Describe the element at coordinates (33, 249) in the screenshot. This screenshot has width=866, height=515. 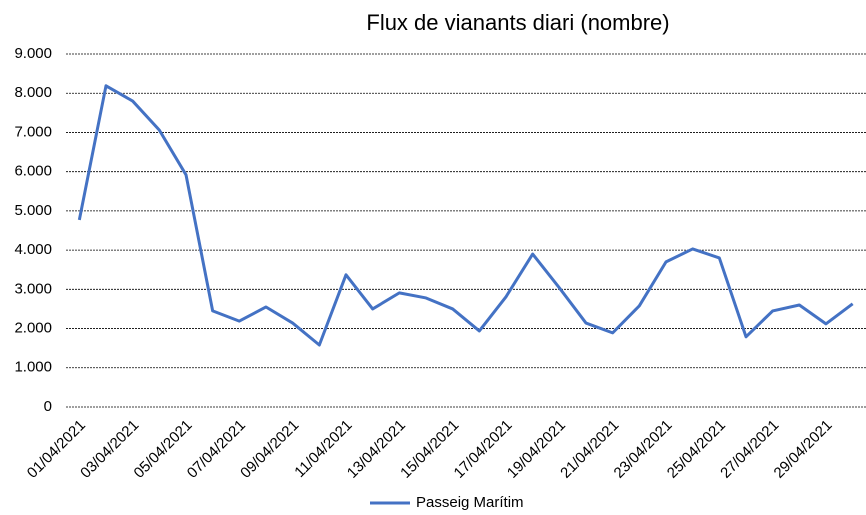
I see `y-tick-label: 4.000` at that location.